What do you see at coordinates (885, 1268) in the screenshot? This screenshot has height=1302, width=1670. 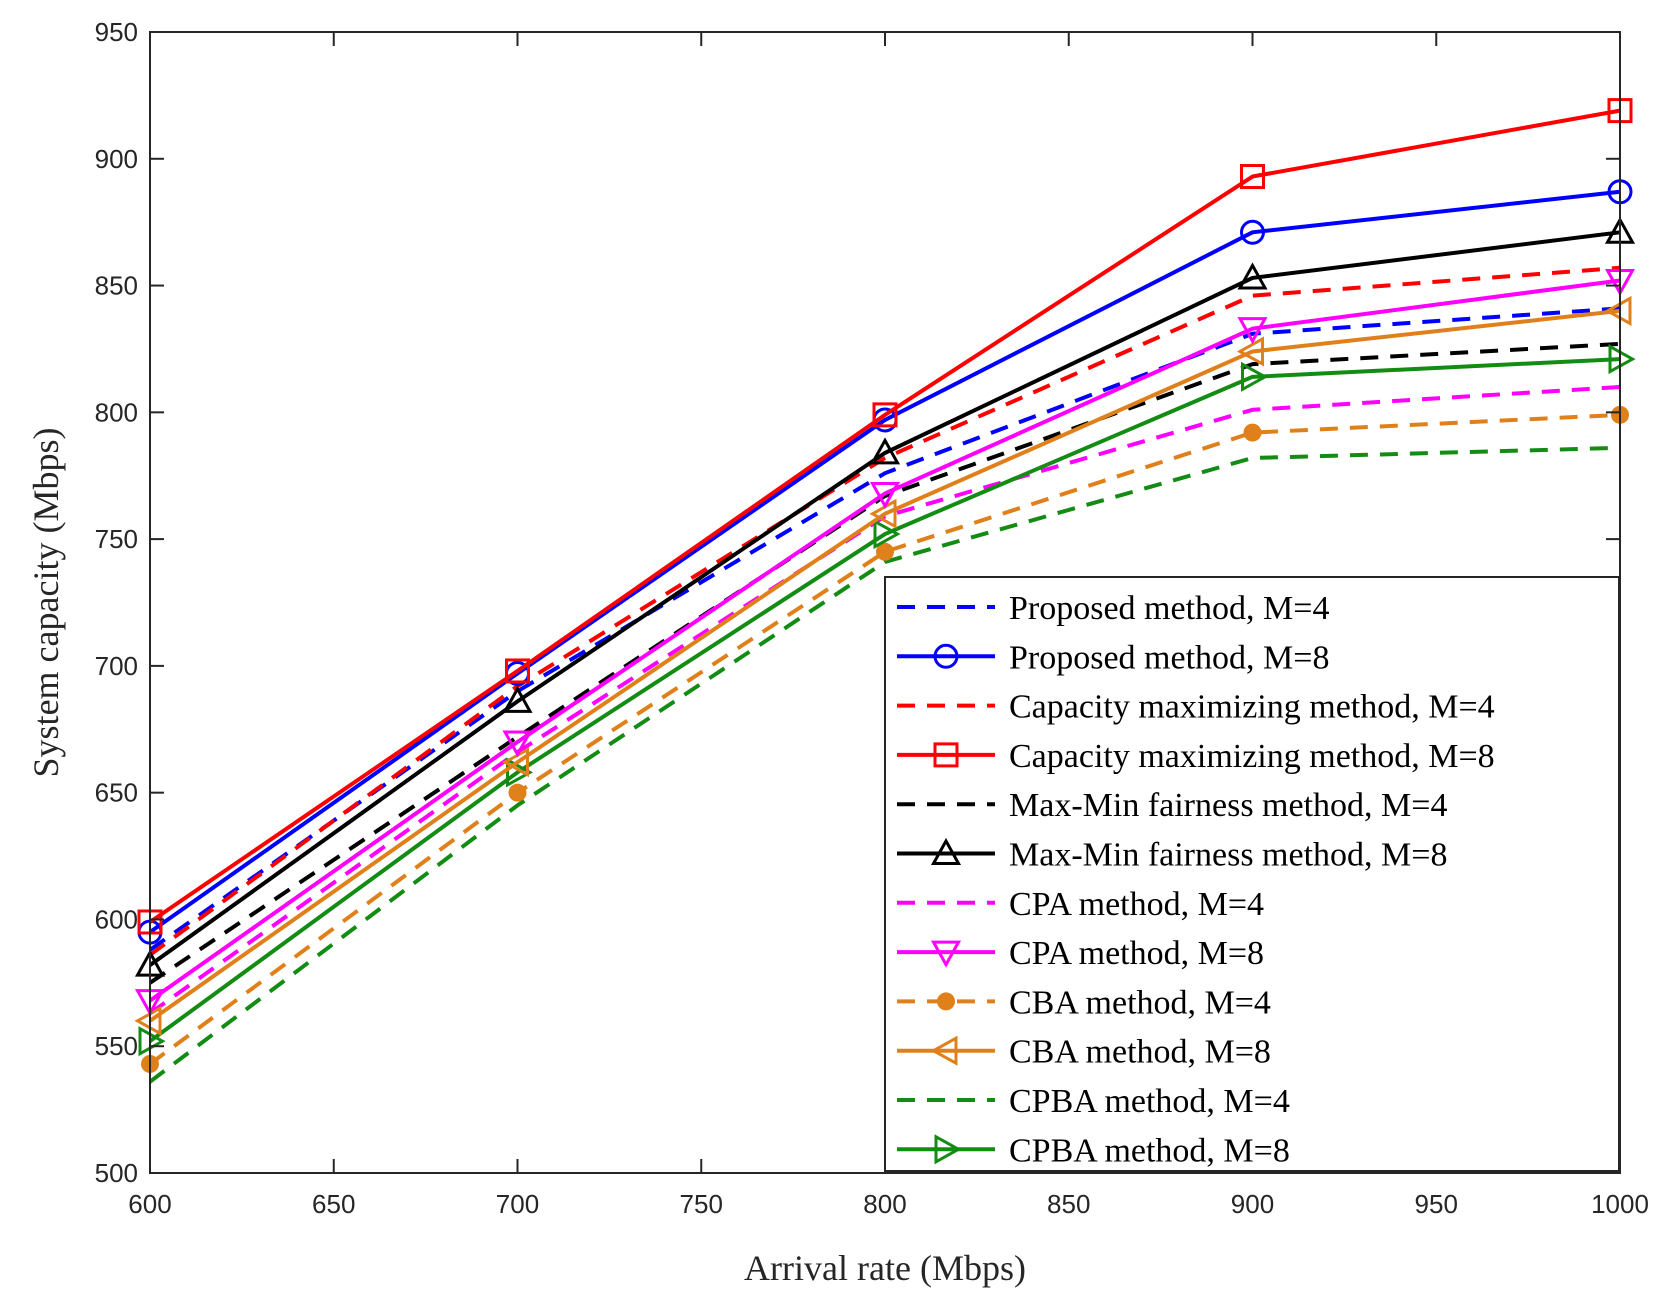 I see `x-axis-label: Arrival rate (Mbps)` at bounding box center [885, 1268].